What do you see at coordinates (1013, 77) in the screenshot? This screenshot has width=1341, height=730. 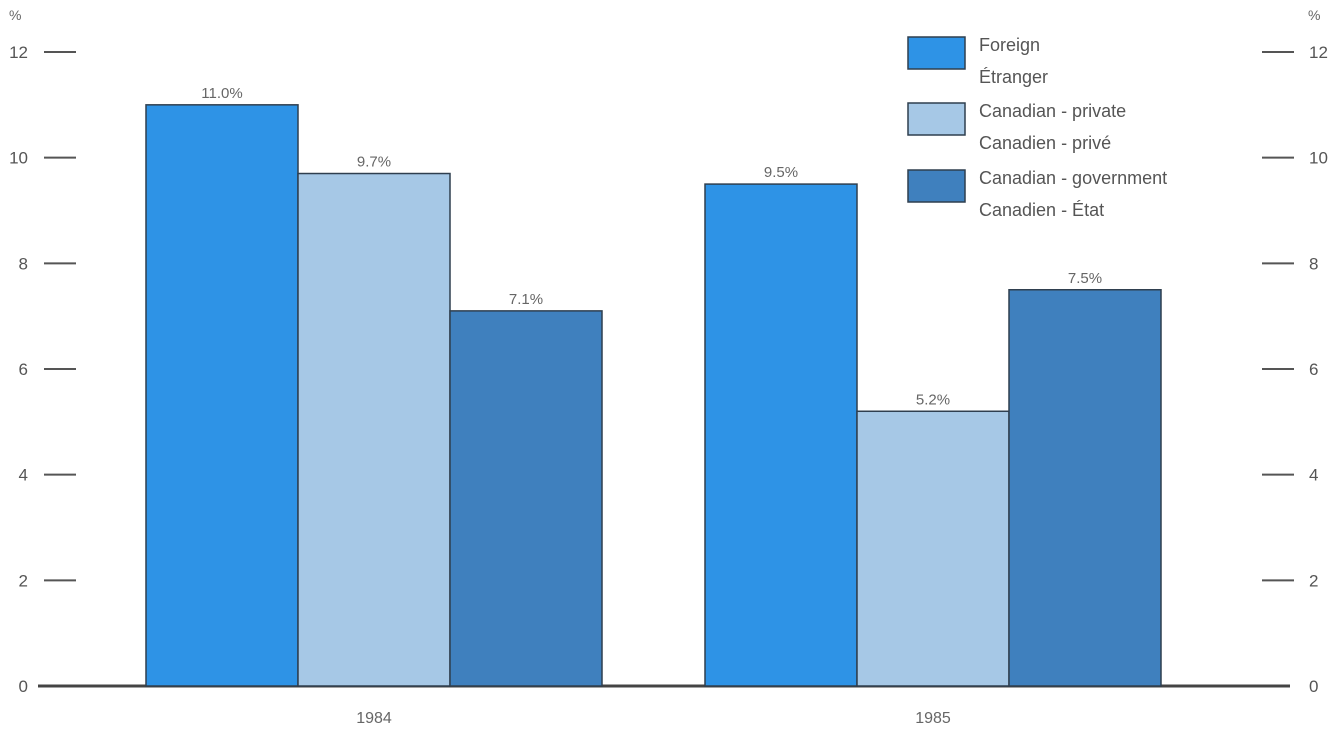 I see `legend-label-fr: Étranger` at bounding box center [1013, 77].